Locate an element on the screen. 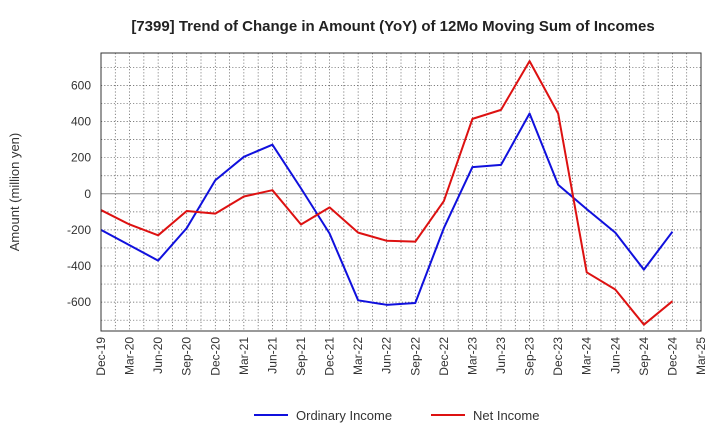 This screenshot has width=720, height=440. legend-label: Ordinary Income is located at coordinates (344, 415).